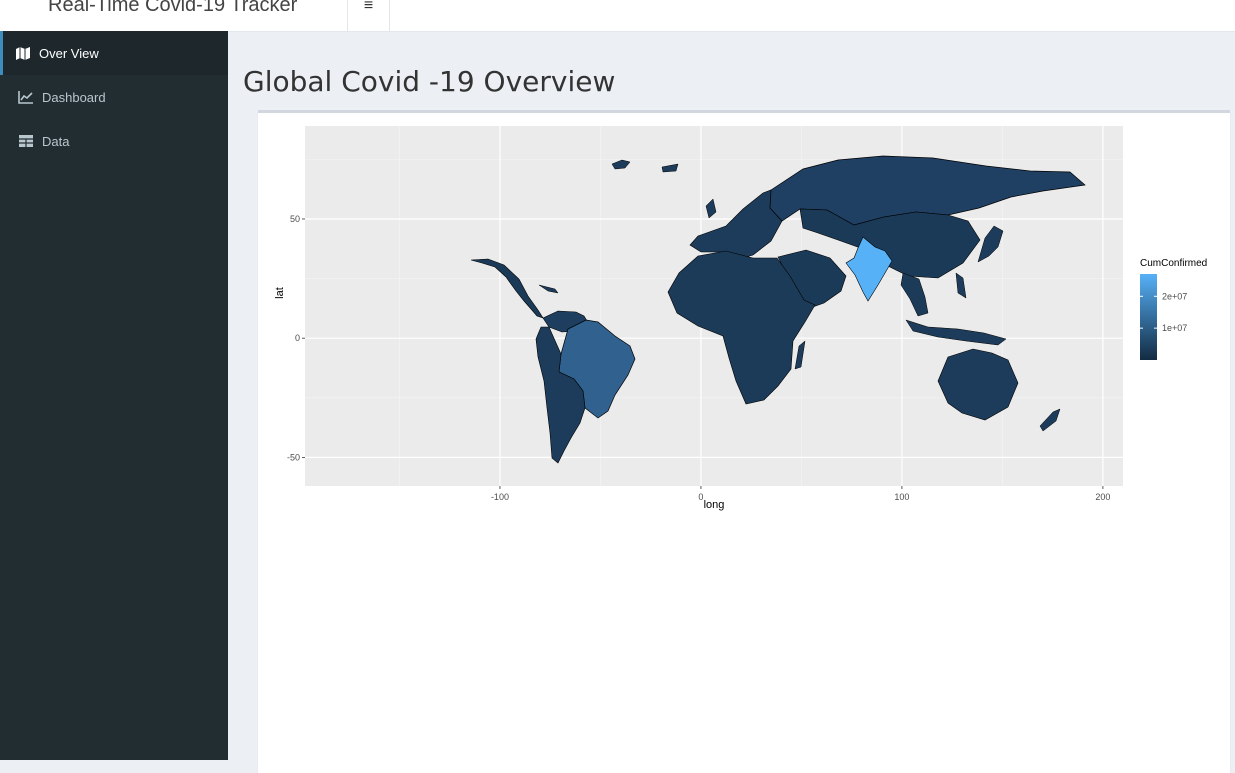 Image resolution: width=1235 pixels, height=773 pixels. Describe the element at coordinates (173, 8) in the screenshot. I see `app-title: Real-Time Covid-19 Tracker` at that location.